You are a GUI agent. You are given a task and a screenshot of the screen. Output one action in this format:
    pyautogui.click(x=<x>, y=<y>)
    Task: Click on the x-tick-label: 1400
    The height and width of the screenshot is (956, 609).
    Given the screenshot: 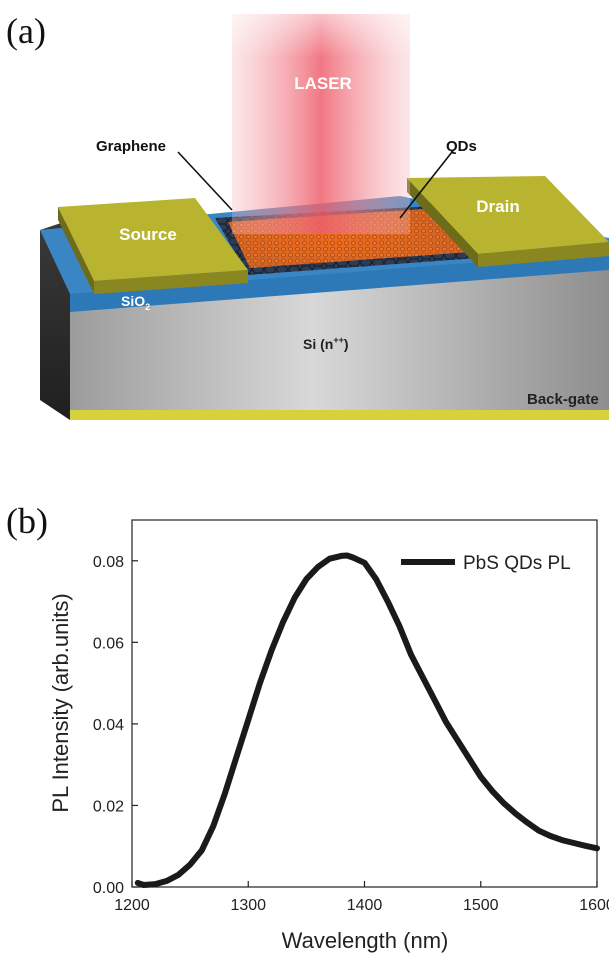 What is the action you would take?
    pyautogui.click(x=365, y=905)
    